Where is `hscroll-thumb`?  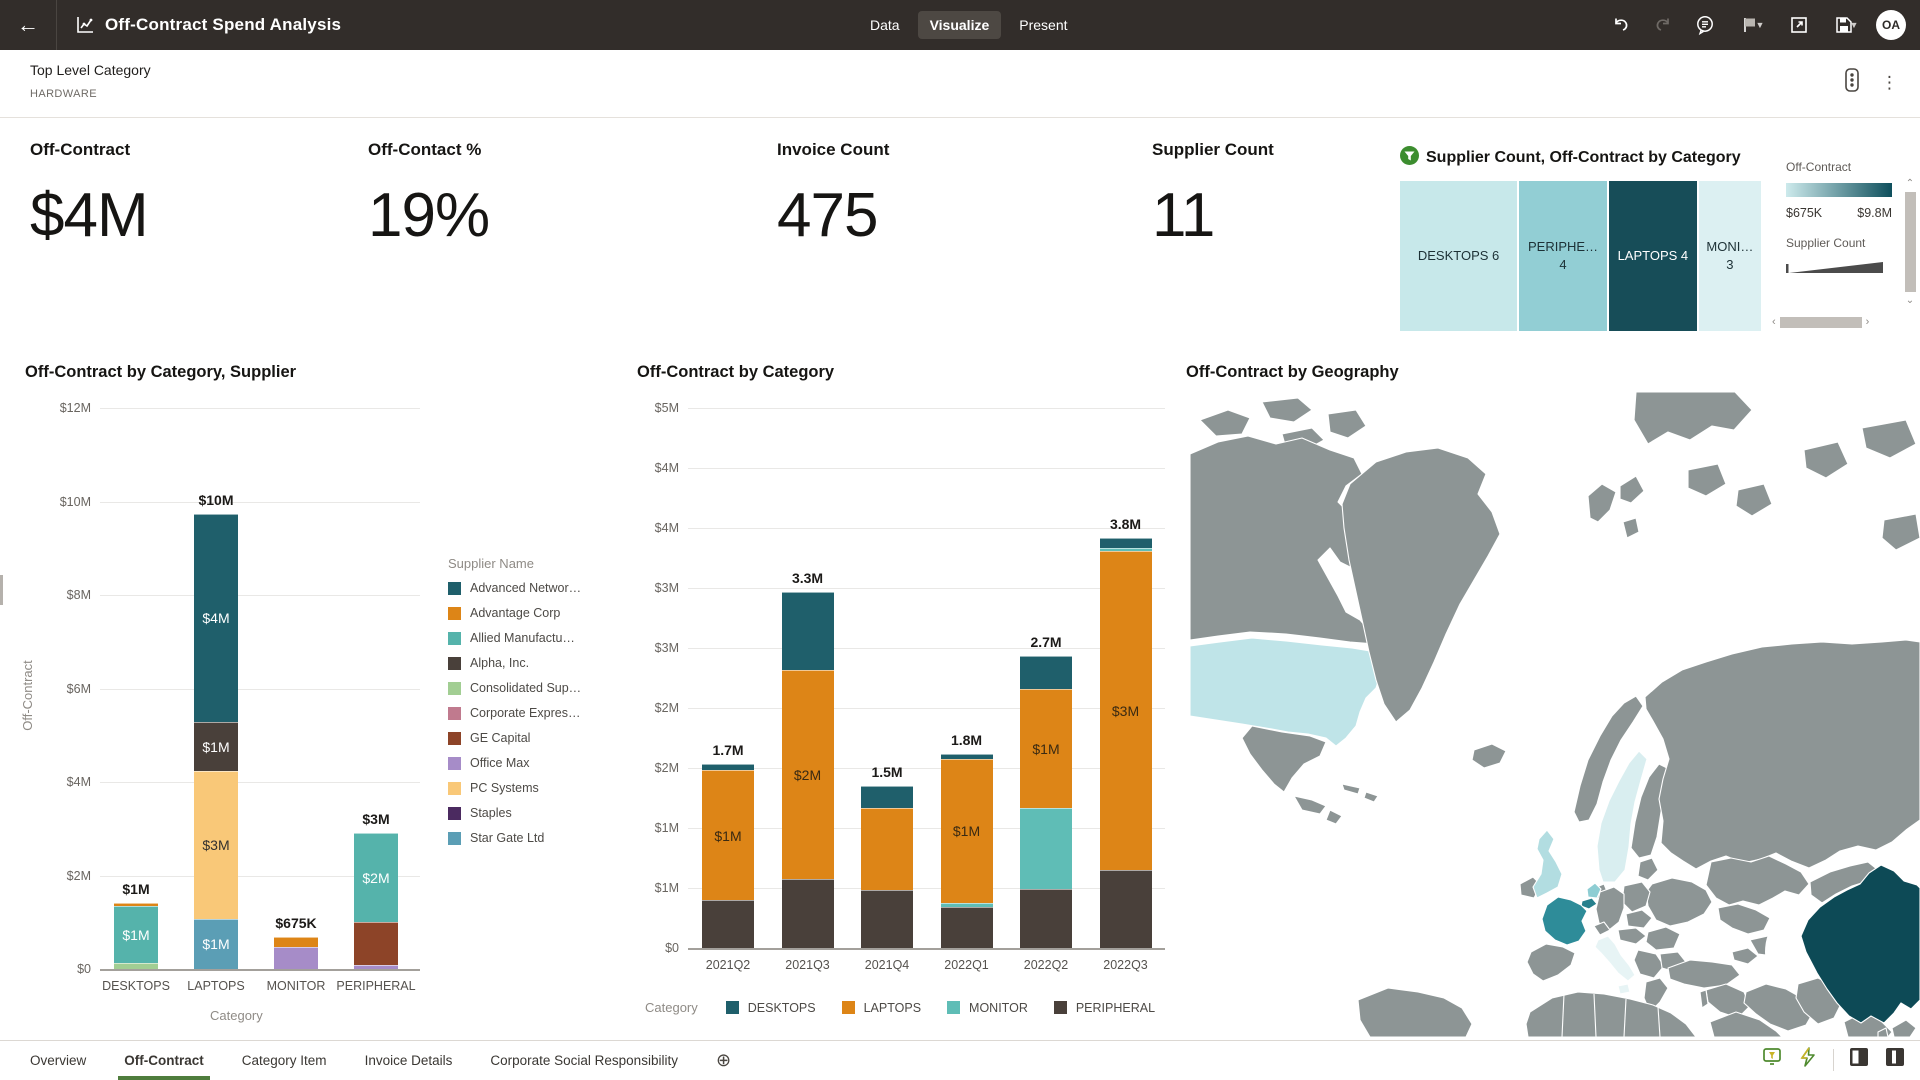 hscroll-thumb is located at coordinates (1820, 322).